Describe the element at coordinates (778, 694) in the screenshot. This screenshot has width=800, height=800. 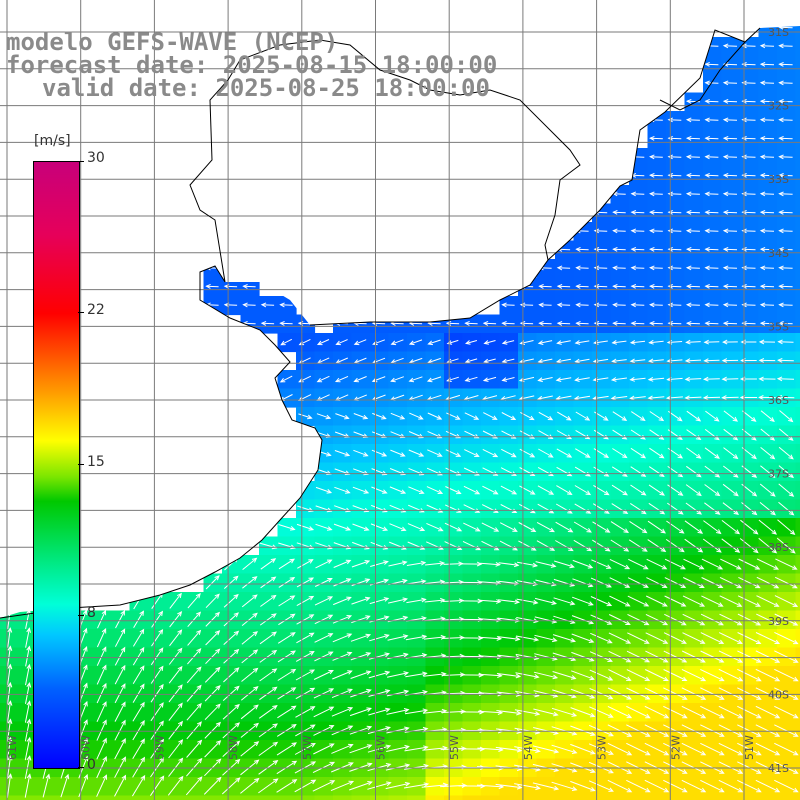
I see `latitude-label: 40S` at that location.